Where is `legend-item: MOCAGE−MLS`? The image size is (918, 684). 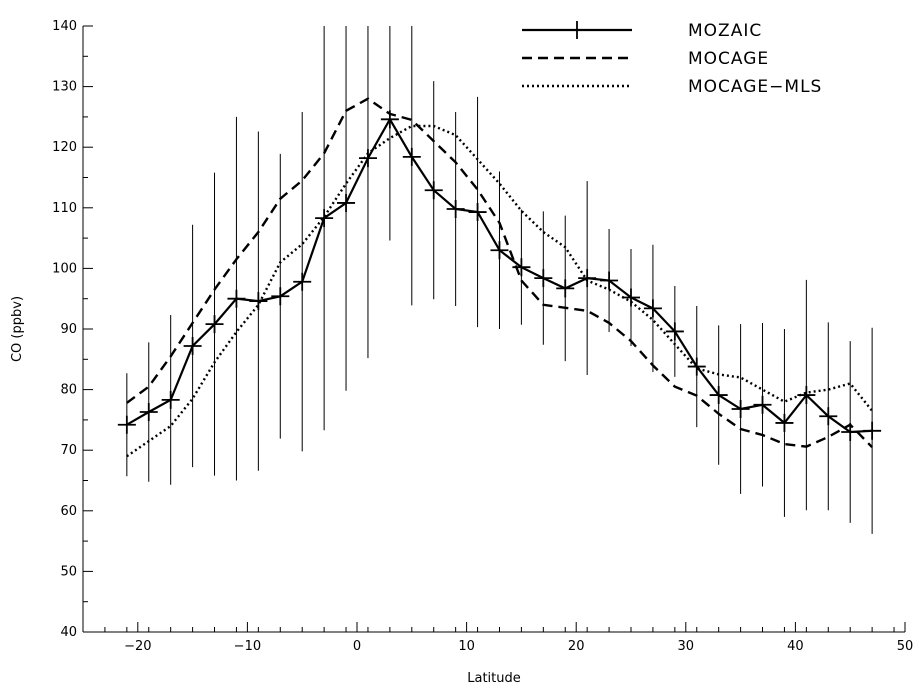 legend-item: MOCAGE−MLS is located at coordinates (672, 87).